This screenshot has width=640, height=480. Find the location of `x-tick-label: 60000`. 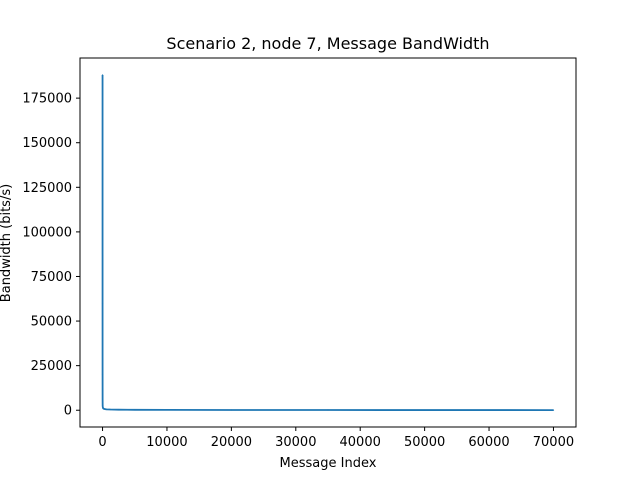

x-tick-label: 60000 is located at coordinates (488, 442).